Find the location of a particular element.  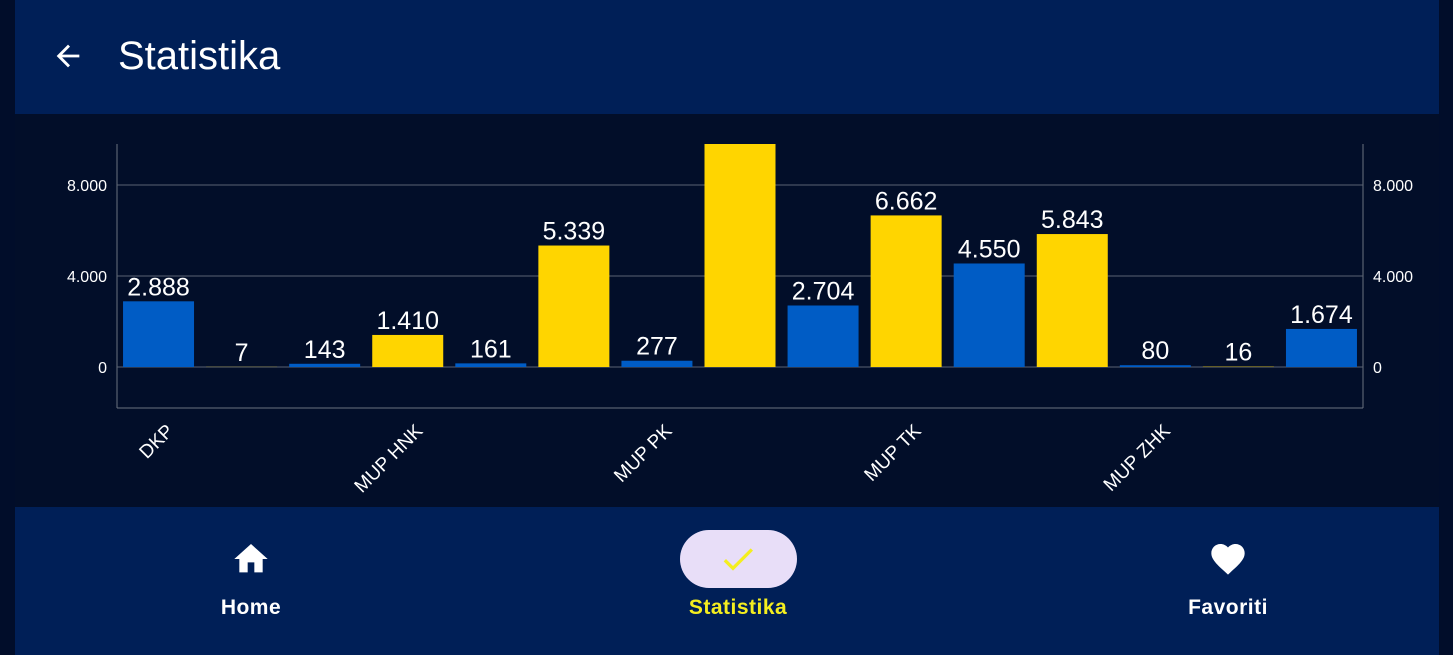

bar-value-label: 1.410 is located at coordinates (407, 321).